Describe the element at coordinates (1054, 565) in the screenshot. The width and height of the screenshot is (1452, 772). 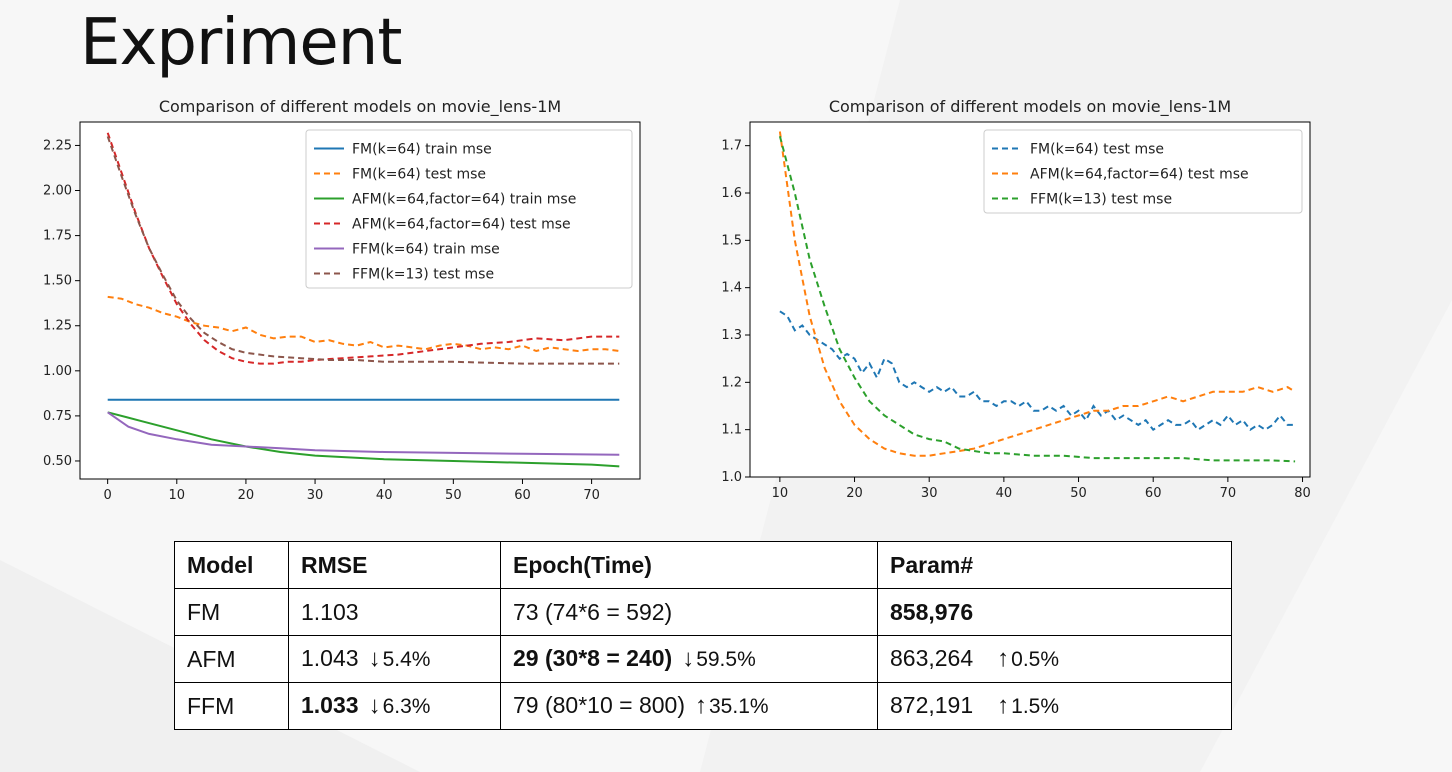
I see `header-params: Param#` at that location.